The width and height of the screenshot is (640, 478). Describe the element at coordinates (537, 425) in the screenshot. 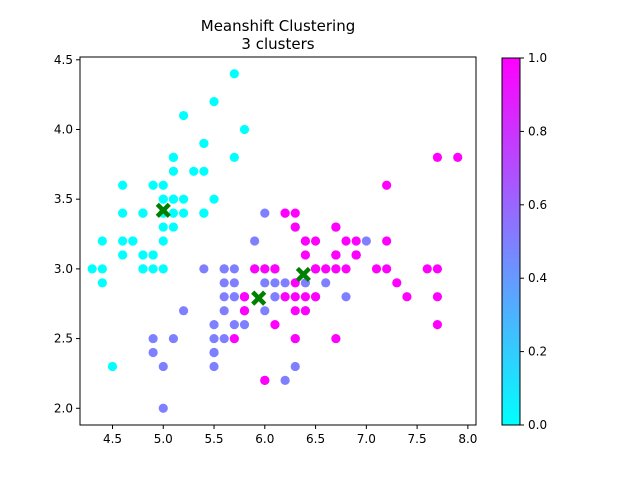

I see `colorbar-tick-label: 0.0` at that location.